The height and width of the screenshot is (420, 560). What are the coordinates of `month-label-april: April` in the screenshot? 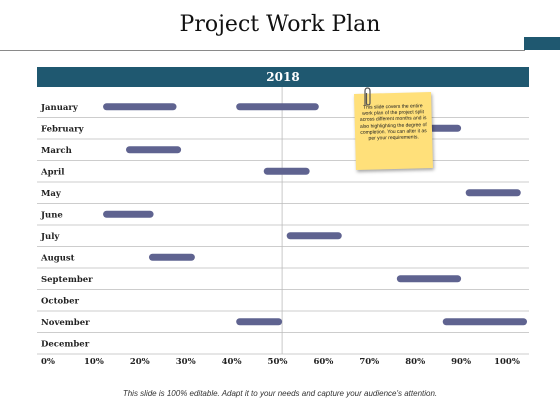 It's located at (52, 172).